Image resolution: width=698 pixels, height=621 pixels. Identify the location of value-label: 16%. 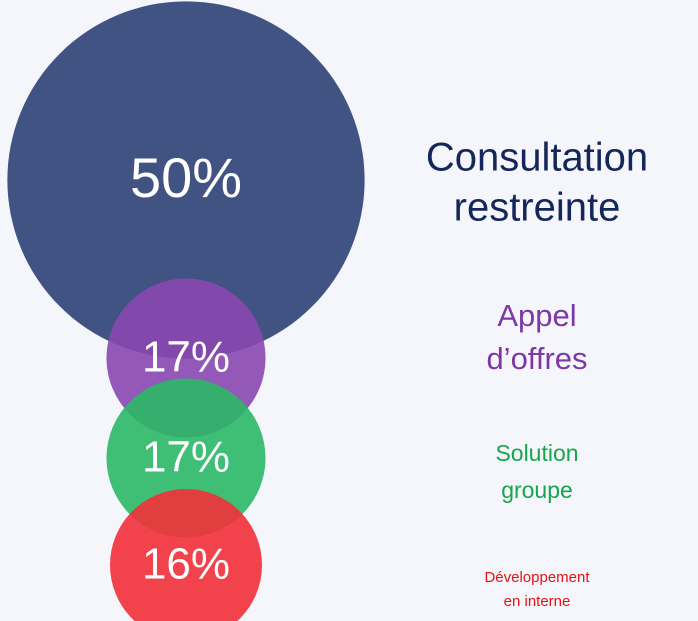
(186, 564).